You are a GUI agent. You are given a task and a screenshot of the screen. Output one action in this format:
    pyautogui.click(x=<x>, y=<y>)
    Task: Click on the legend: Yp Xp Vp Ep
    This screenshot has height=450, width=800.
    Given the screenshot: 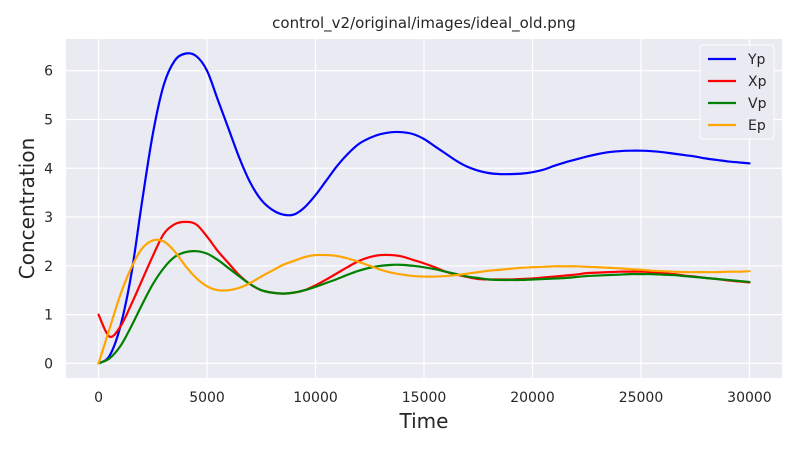 What is the action you would take?
    pyautogui.click(x=737, y=92)
    